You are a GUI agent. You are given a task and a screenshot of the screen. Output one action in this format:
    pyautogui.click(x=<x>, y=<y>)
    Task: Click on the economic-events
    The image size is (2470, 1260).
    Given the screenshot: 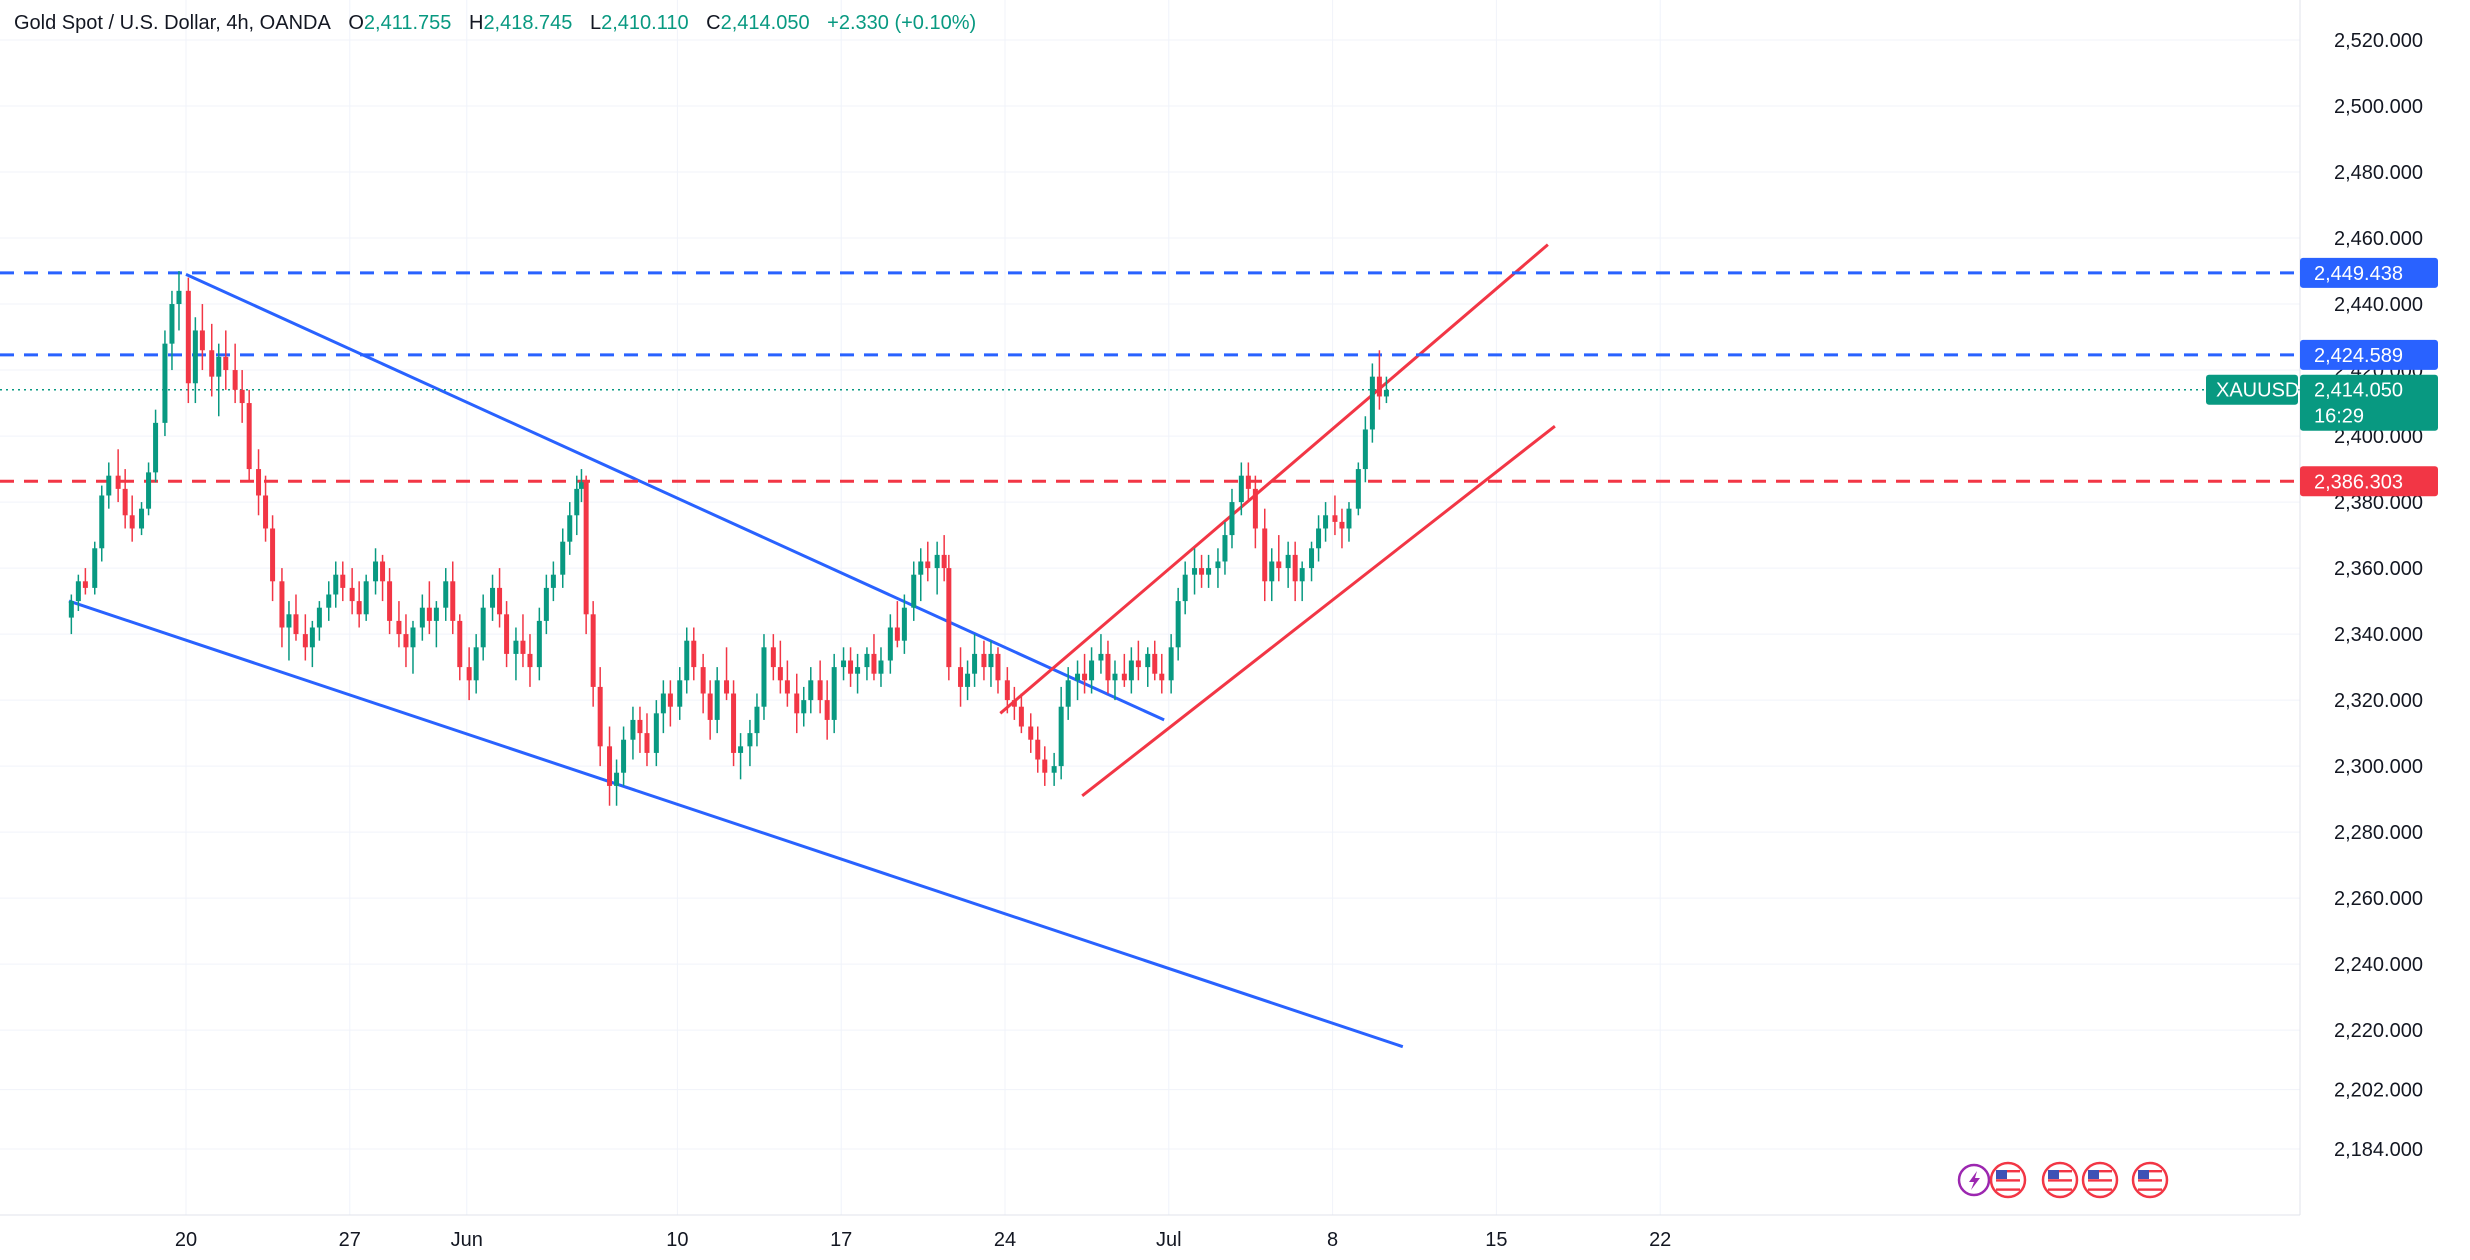 What is the action you would take?
    pyautogui.click(x=2063, y=1180)
    